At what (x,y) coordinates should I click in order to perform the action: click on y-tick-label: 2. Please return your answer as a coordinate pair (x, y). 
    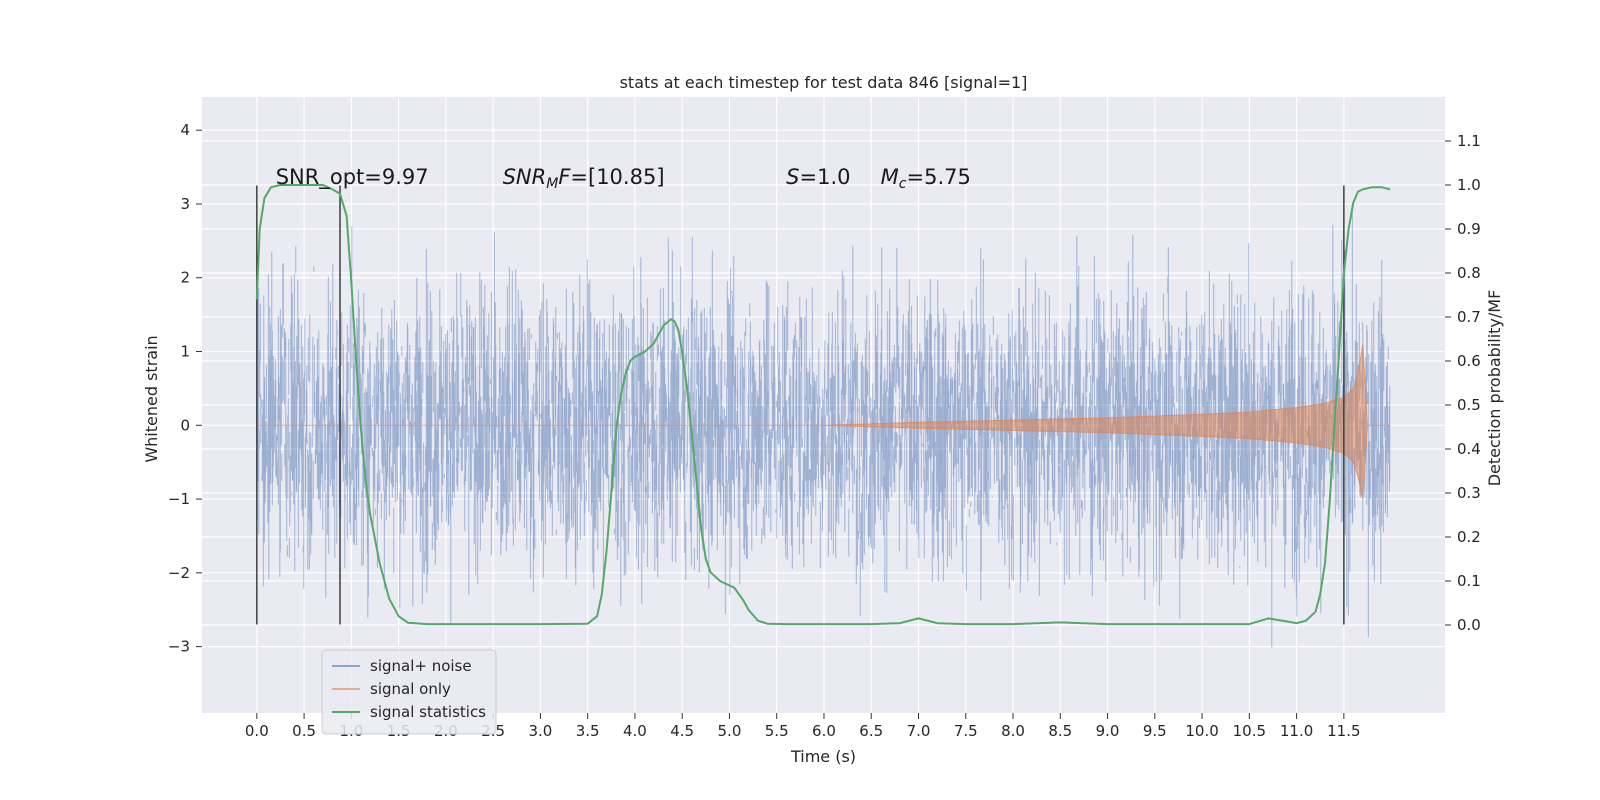
    Looking at the image, I should click on (185, 278).